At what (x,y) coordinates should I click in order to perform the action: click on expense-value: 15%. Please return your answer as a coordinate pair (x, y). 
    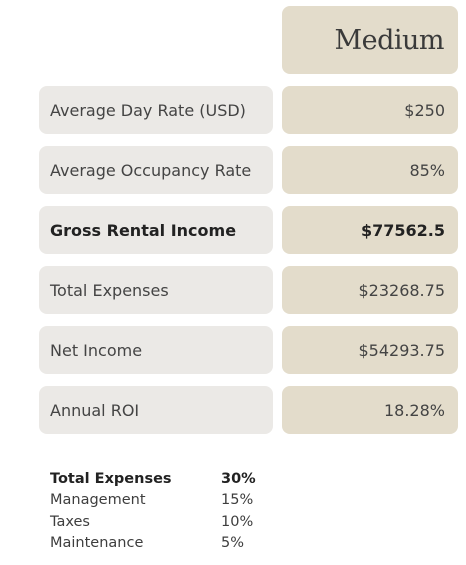
    Looking at the image, I should click on (237, 500).